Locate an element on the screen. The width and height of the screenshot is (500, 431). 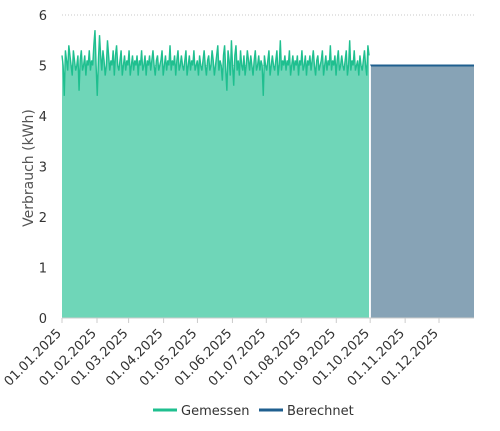
y-axis-title: Verbrauch (kWh) is located at coordinates (29, 168).